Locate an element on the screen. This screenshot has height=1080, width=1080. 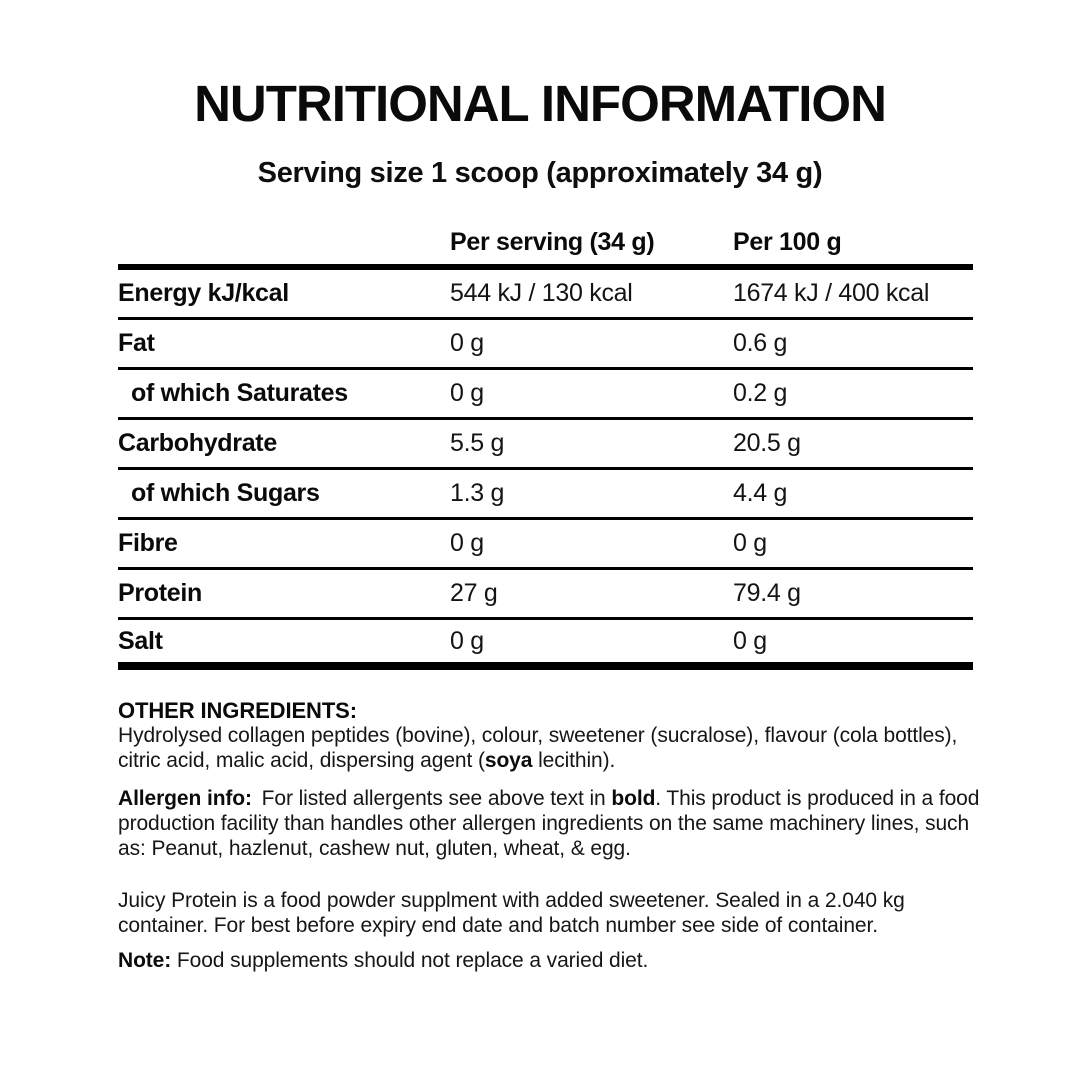
row-per-100g-value: 20.5 g is located at coordinates (767, 443).